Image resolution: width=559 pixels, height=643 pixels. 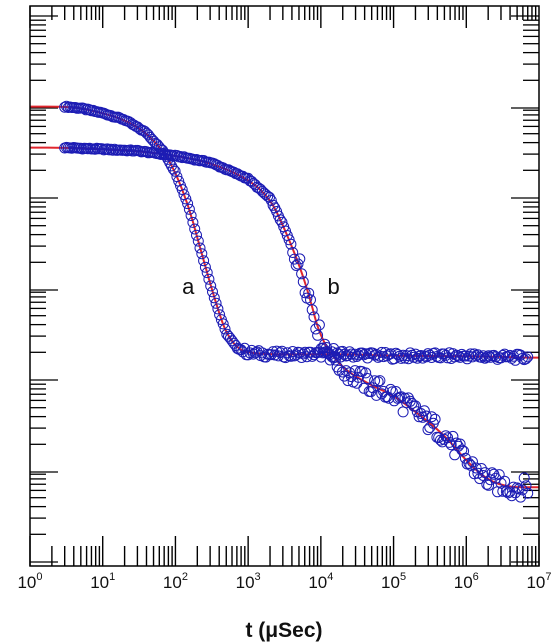 What do you see at coordinates (283, 630) in the screenshot?
I see `x-axis-label: t (μSec)` at bounding box center [283, 630].